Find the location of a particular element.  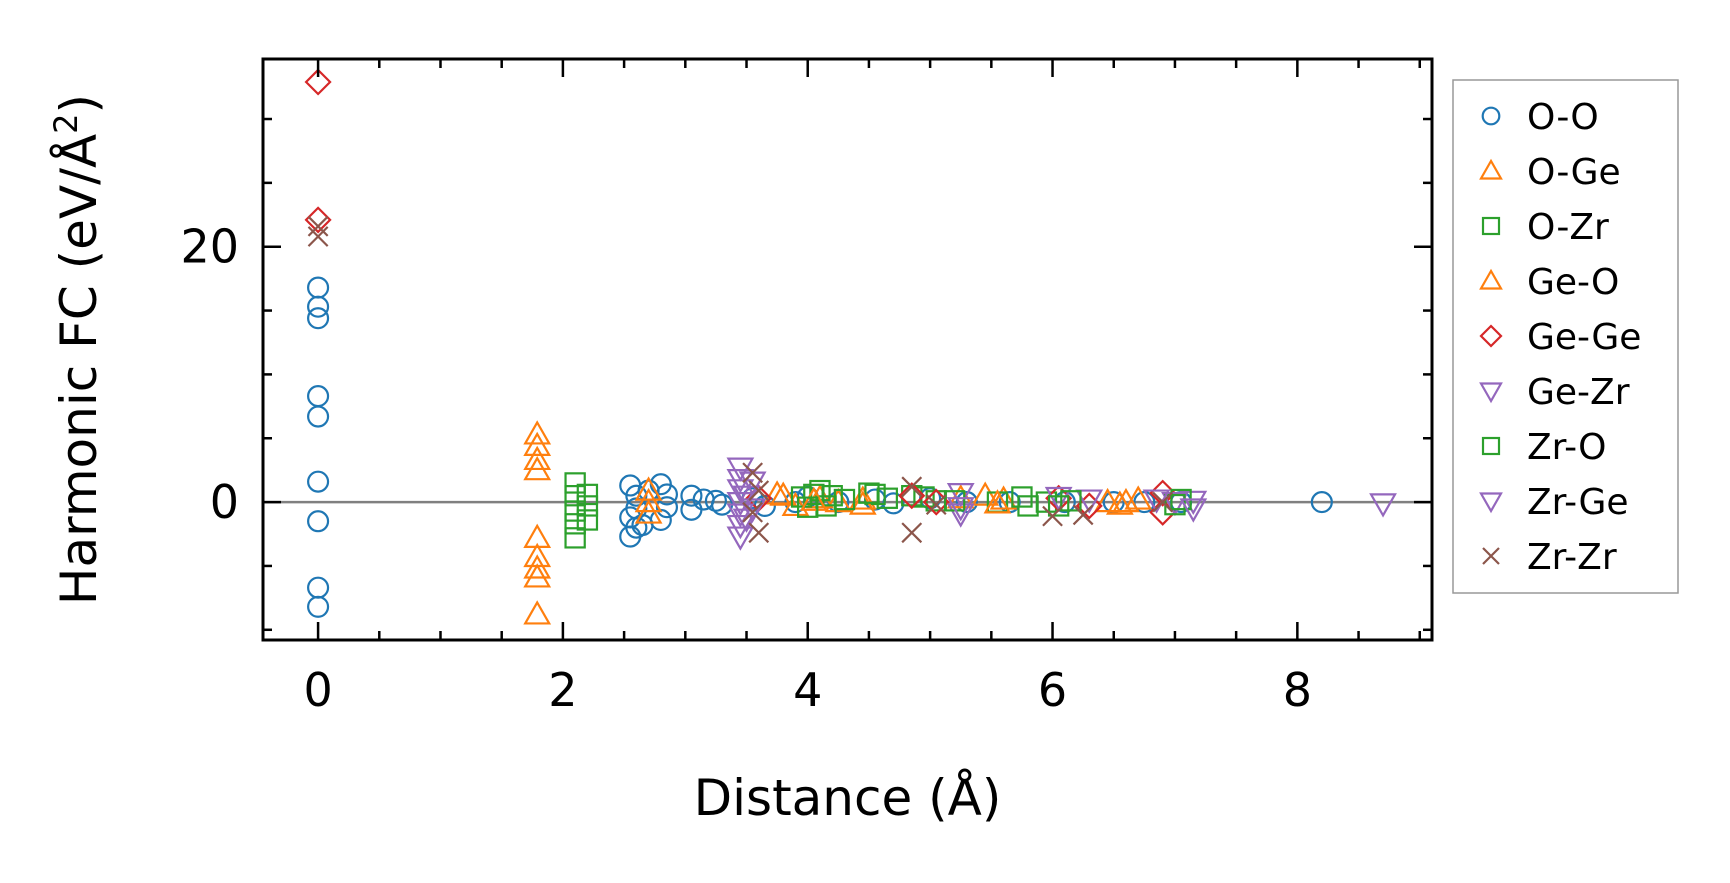

x-tick-label: 2 is located at coordinates (562, 690).